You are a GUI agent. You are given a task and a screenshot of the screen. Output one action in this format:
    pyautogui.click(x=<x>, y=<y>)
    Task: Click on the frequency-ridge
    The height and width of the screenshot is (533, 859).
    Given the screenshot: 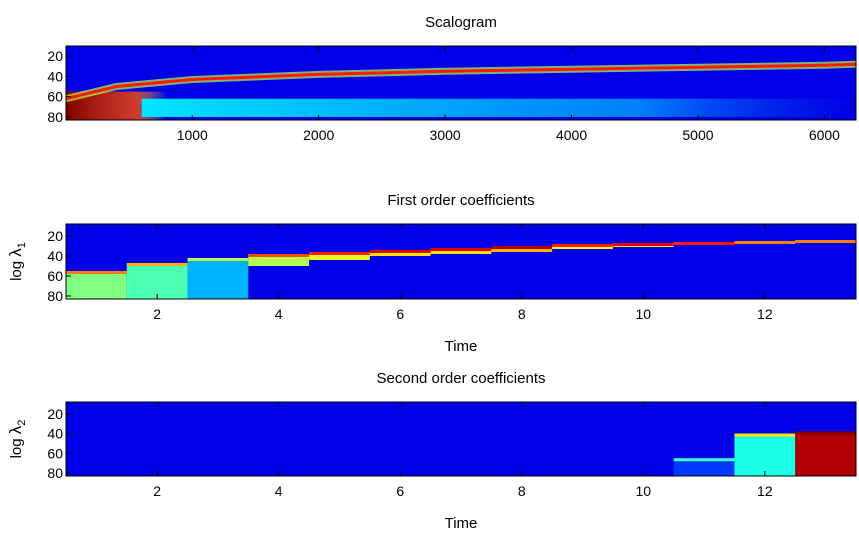 What is the action you would take?
    pyautogui.click(x=461, y=81)
    